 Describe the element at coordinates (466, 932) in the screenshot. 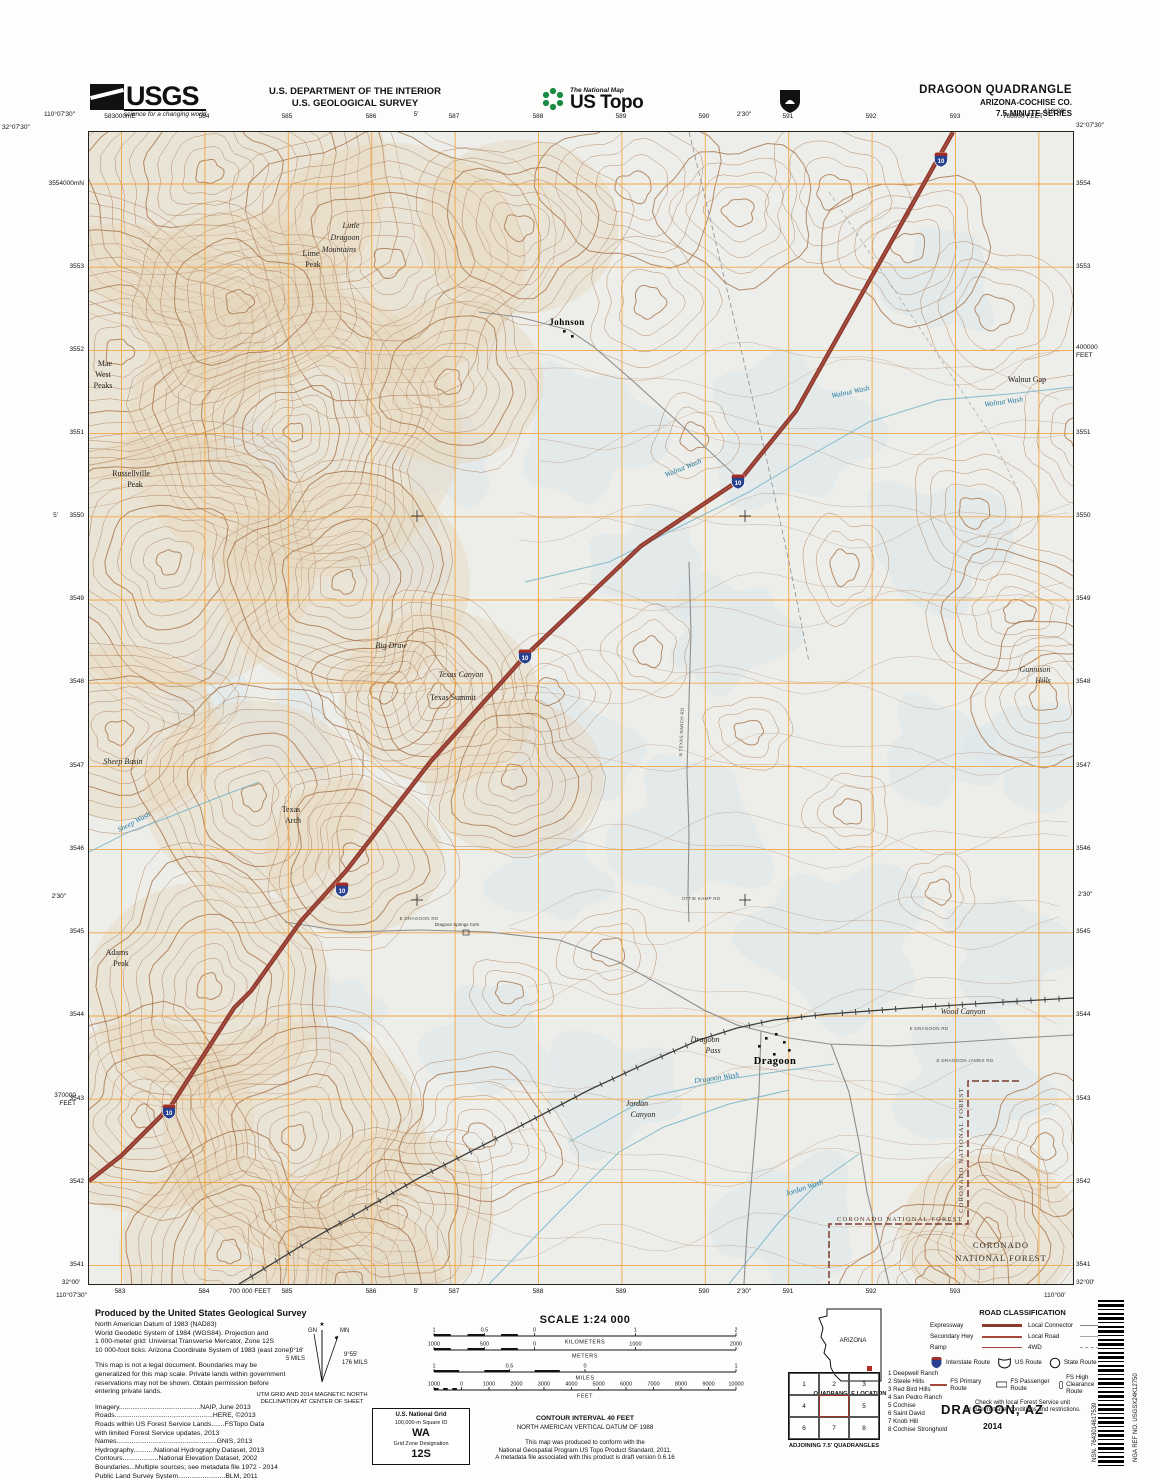

I see `cemetery-symbol` at that location.